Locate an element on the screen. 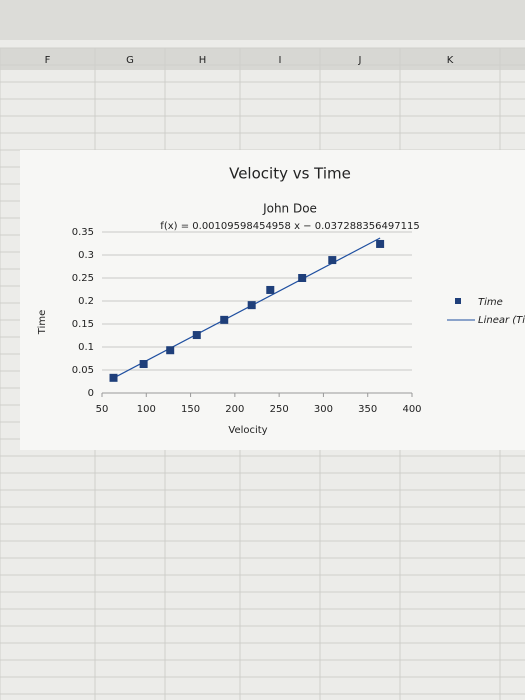 The height and width of the screenshot is (700, 525). y-tick-label: 0 is located at coordinates (91, 393).